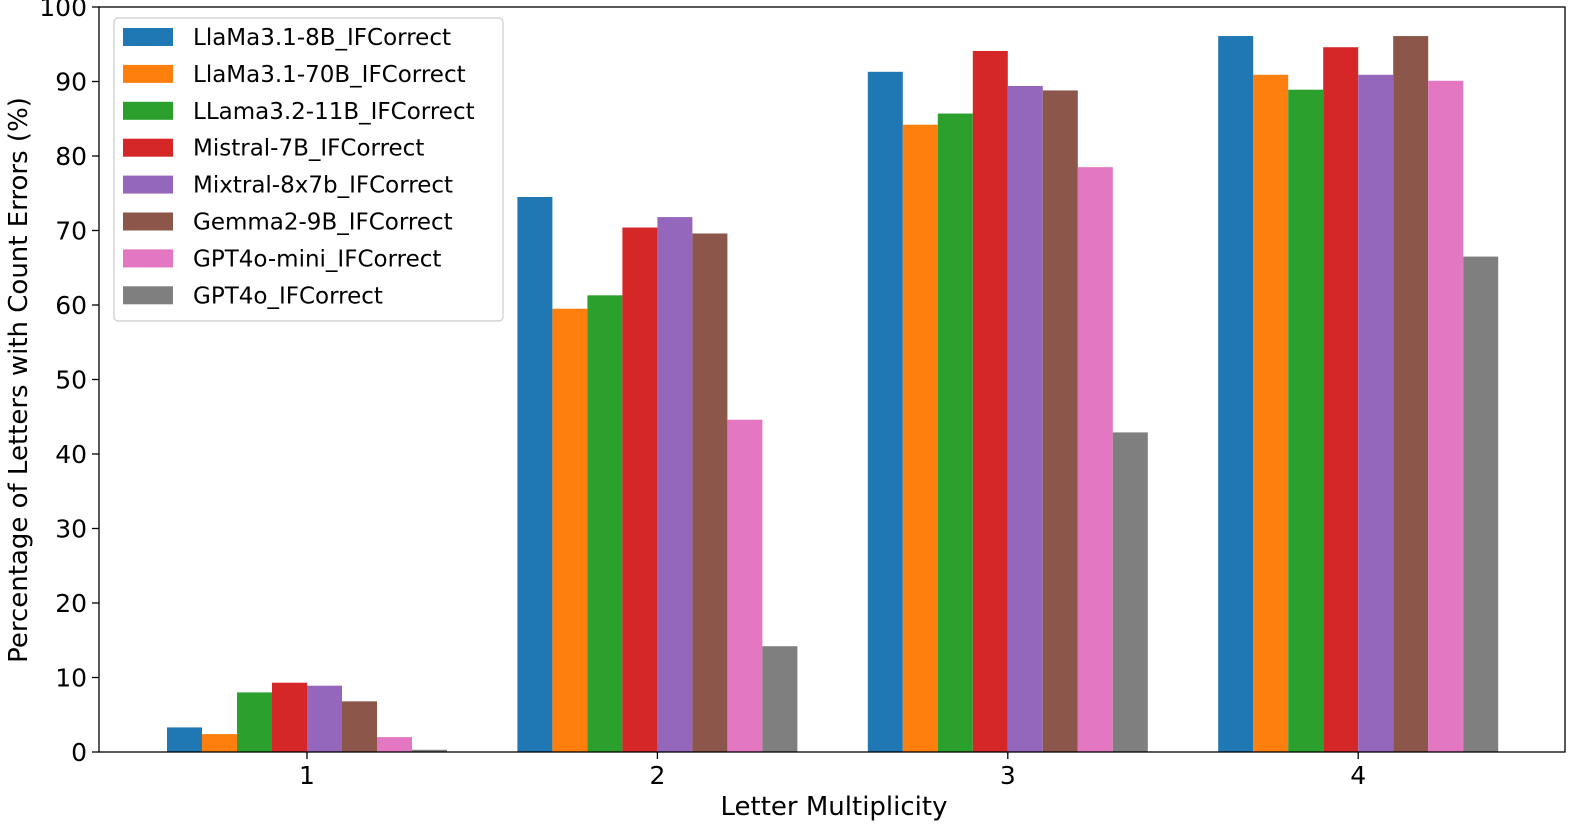 The height and width of the screenshot is (835, 1592). Describe the element at coordinates (71, 380) in the screenshot. I see `y-tick-label: 50` at that location.